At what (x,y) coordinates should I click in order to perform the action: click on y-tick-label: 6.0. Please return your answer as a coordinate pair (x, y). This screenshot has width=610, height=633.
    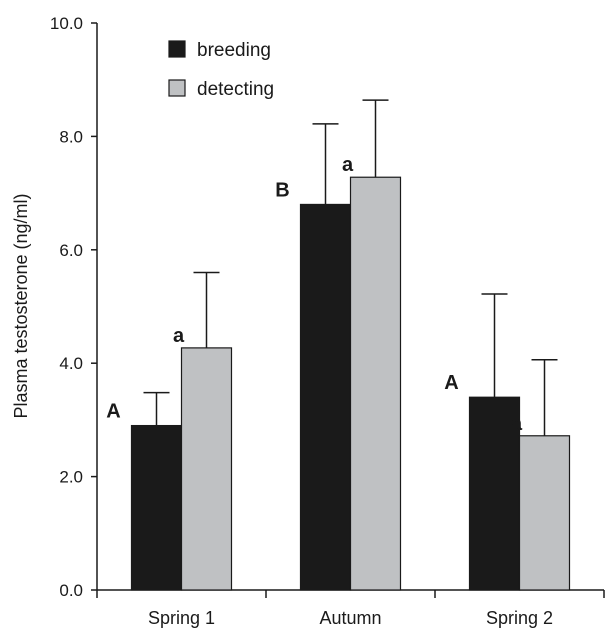
    Looking at the image, I should click on (71, 250).